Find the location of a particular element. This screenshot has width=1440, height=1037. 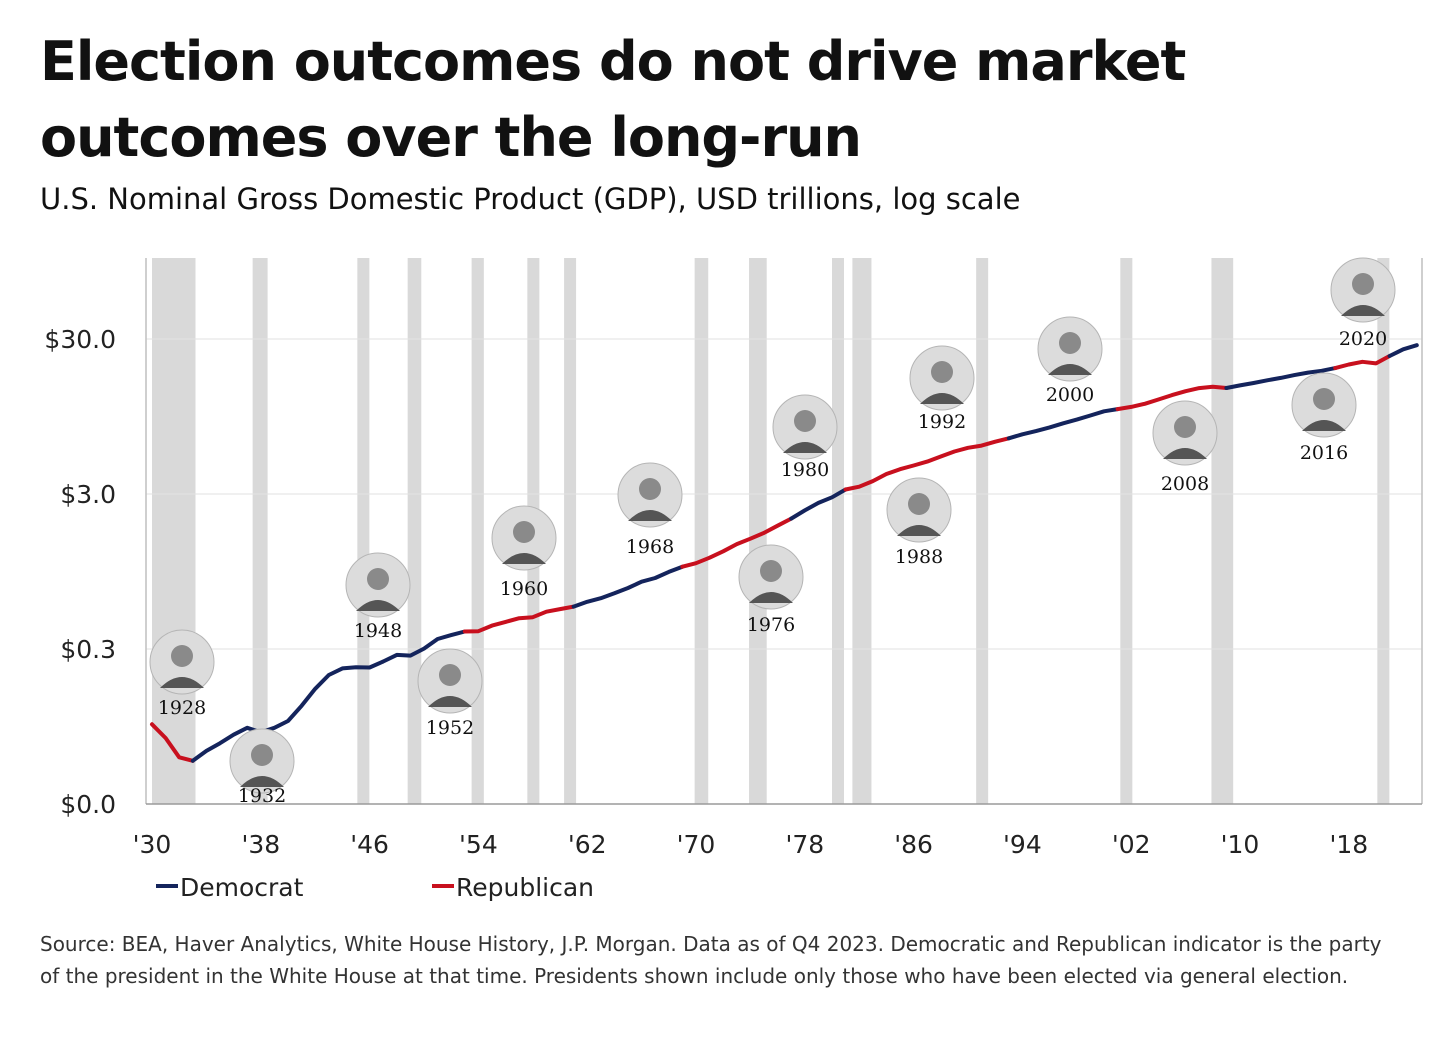

x-tick-label: '30 is located at coordinates (152, 844).